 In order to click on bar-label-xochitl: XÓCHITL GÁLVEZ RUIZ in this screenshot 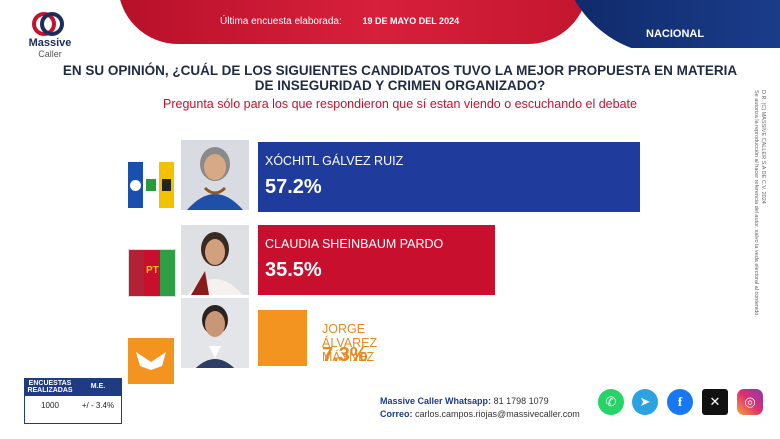, I will do `click(334, 161)`.